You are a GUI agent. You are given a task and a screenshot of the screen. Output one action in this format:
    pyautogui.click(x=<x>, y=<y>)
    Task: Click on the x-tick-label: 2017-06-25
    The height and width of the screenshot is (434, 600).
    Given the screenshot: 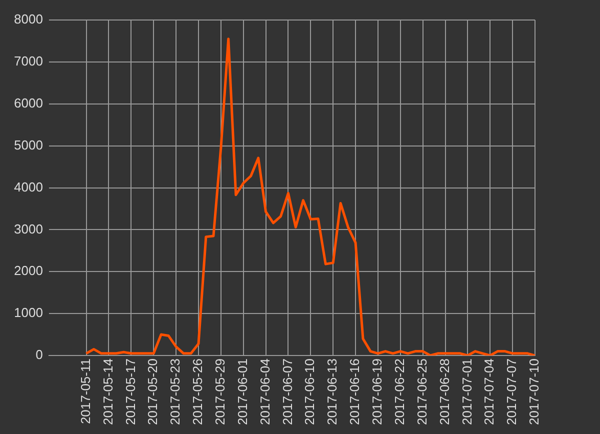 What is the action you would take?
    pyautogui.click(x=422, y=391)
    